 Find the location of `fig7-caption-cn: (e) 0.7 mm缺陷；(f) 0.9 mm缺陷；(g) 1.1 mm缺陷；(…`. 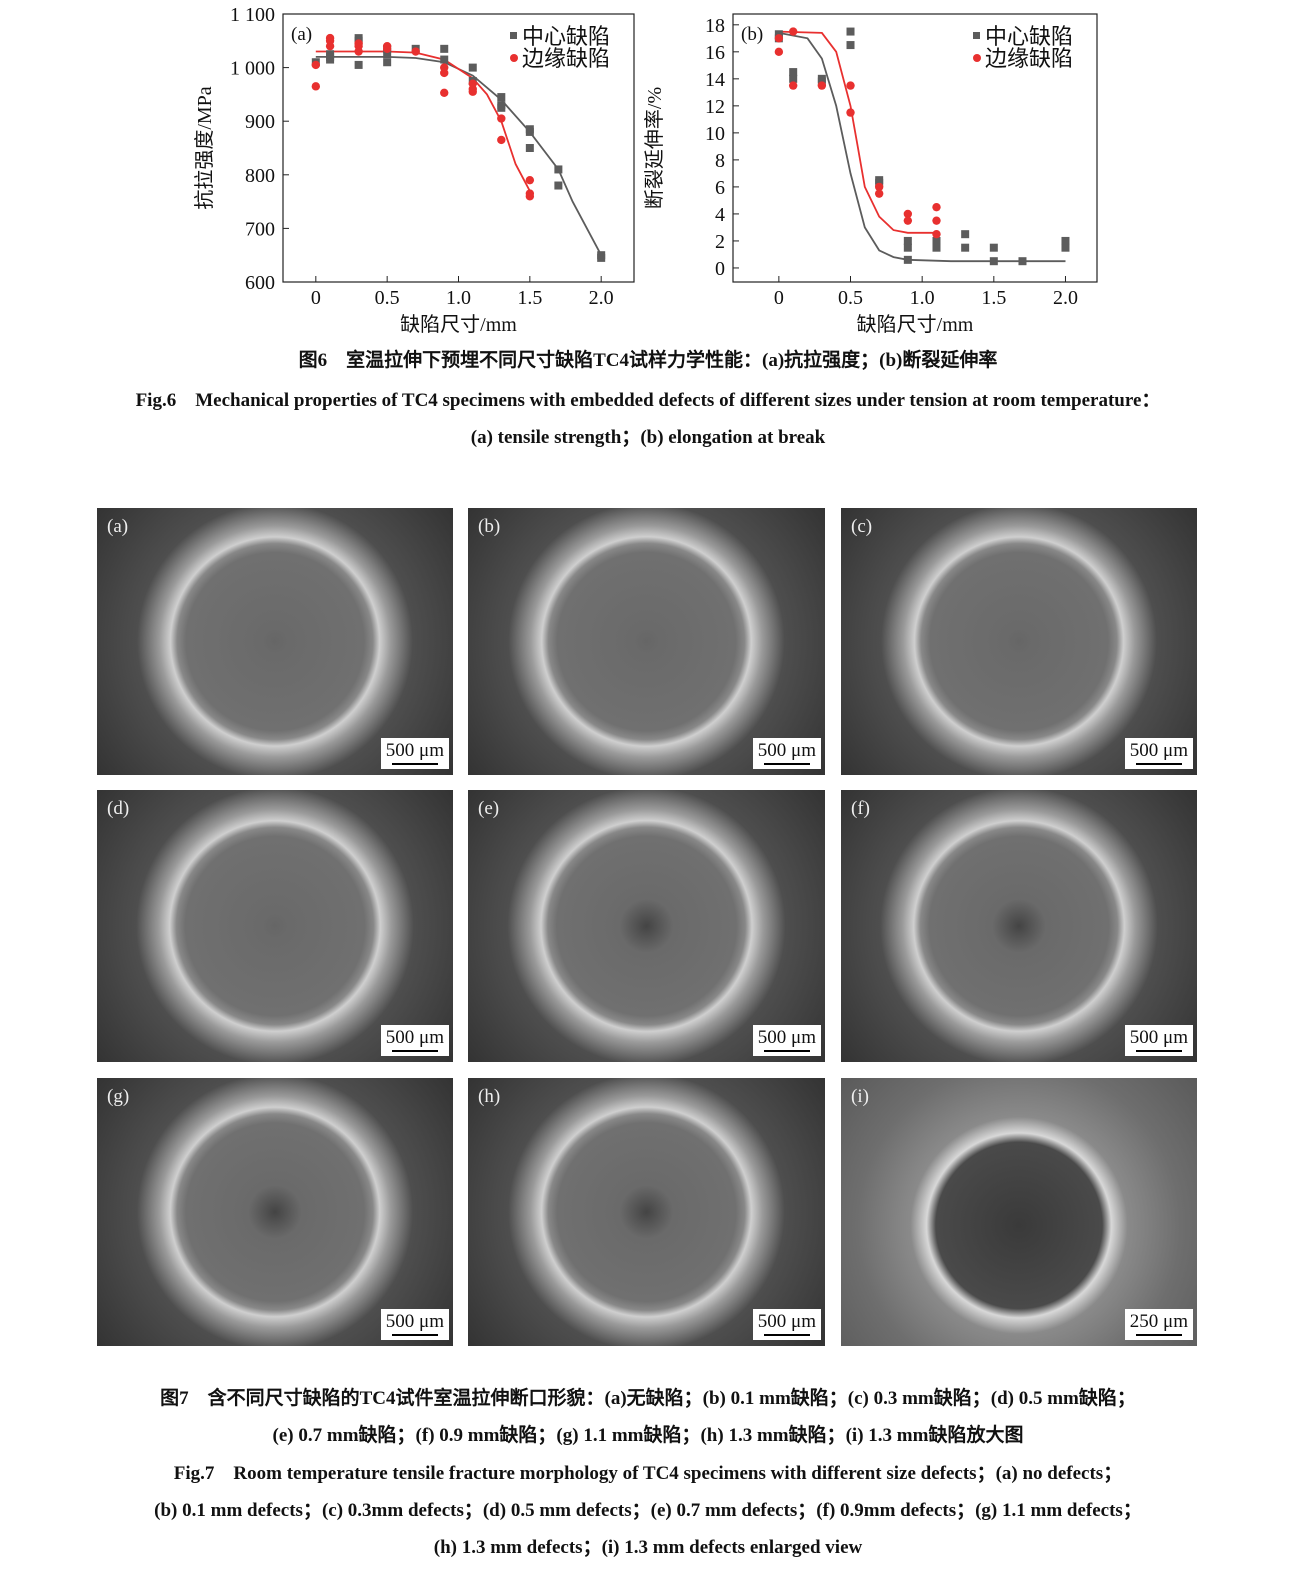

fig7-caption-cn: (e) 0.7 mm缺陷；(f) 0.9 mm缺陷；(g) 1.1 mm缺陷；(… is located at coordinates (648, 1435).